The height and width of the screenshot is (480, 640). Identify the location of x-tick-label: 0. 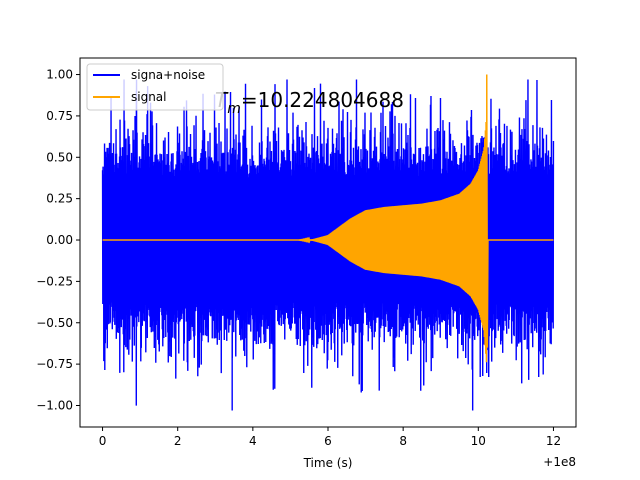
(103, 441).